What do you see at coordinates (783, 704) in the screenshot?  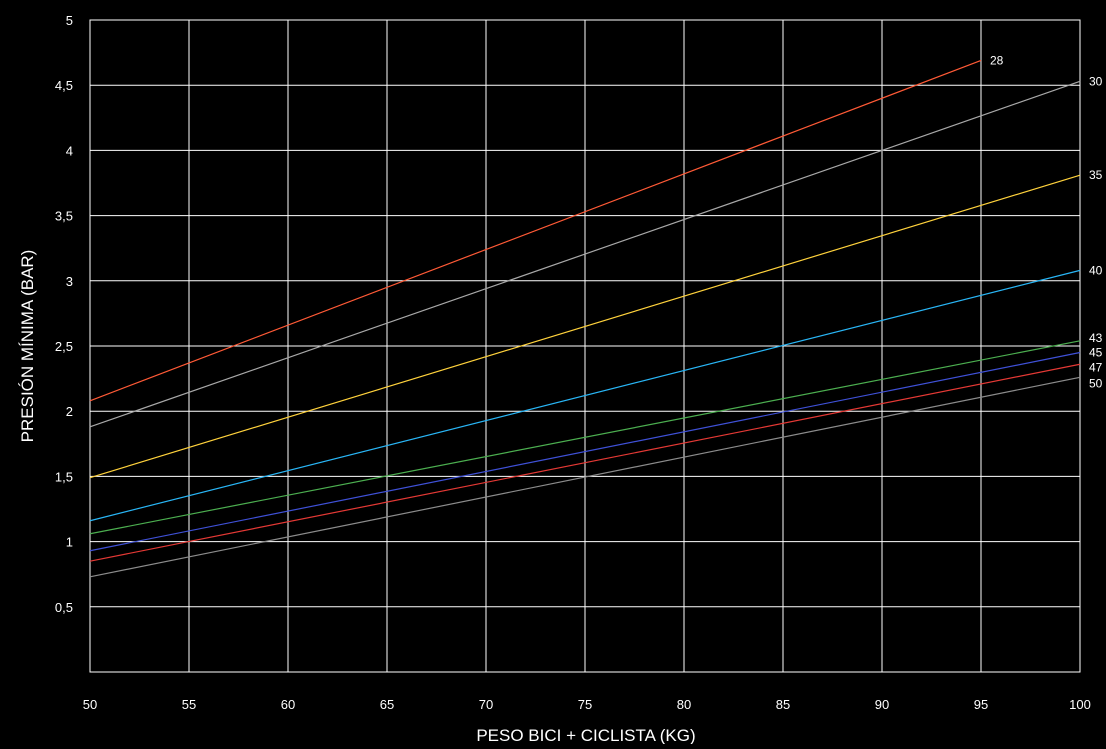 I see `x-tick-label: 85` at bounding box center [783, 704].